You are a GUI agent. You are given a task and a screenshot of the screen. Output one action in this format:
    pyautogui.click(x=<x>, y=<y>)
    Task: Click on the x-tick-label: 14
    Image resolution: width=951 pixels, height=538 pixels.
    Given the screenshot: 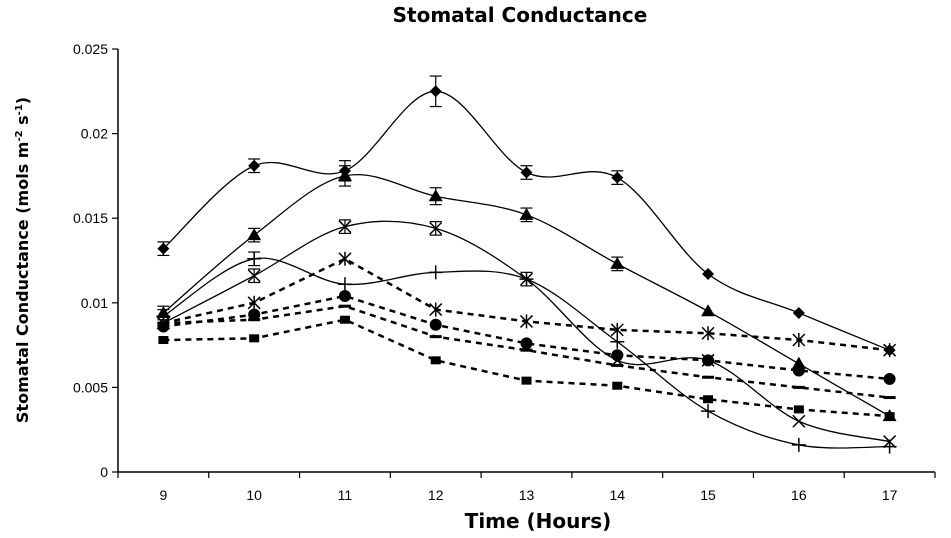 What is the action you would take?
    pyautogui.click(x=617, y=495)
    